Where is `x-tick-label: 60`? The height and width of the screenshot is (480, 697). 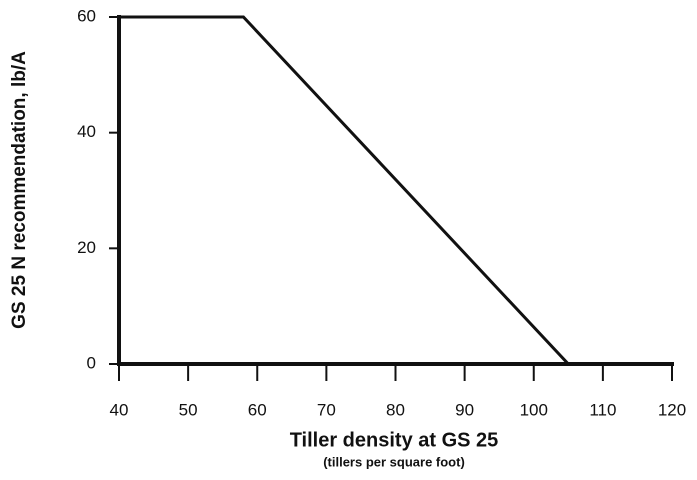
x-tick-label: 60 is located at coordinates (257, 409).